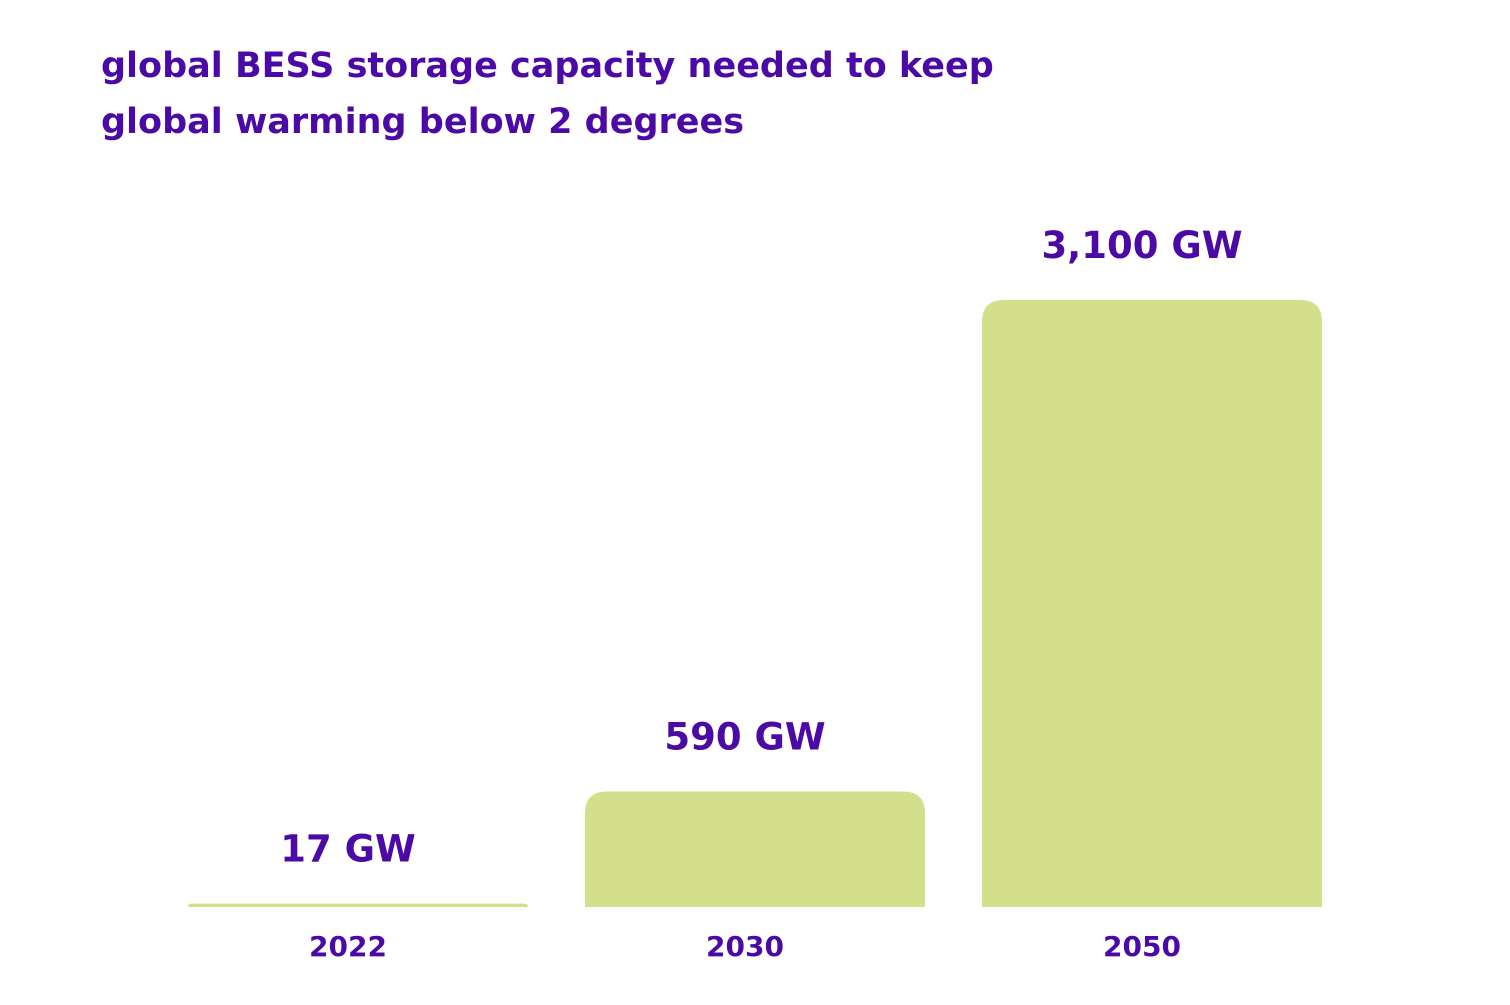 The width and height of the screenshot is (1510, 1005). What do you see at coordinates (348, 946) in the screenshot?
I see `x-tick-label-2022: 2022` at bounding box center [348, 946].